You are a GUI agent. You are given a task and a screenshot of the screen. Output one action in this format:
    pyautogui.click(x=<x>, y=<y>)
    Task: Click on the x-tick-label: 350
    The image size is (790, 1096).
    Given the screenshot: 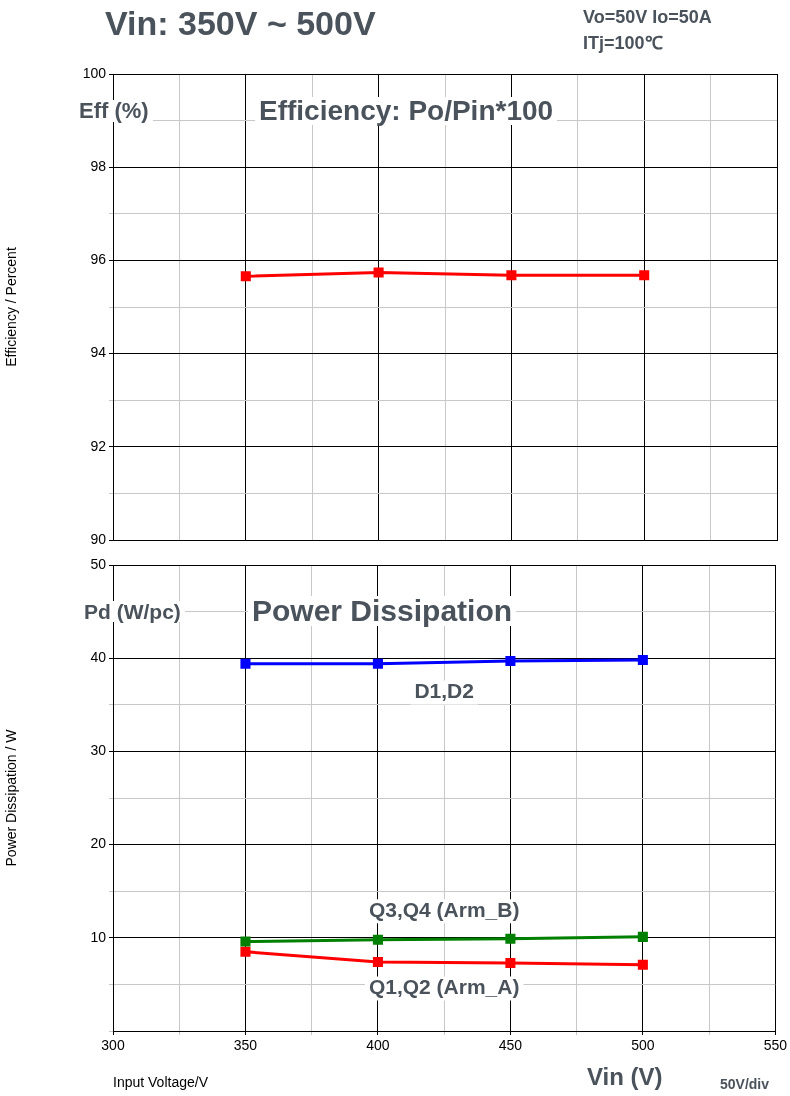 What is the action you would take?
    pyautogui.click(x=245, y=1045)
    